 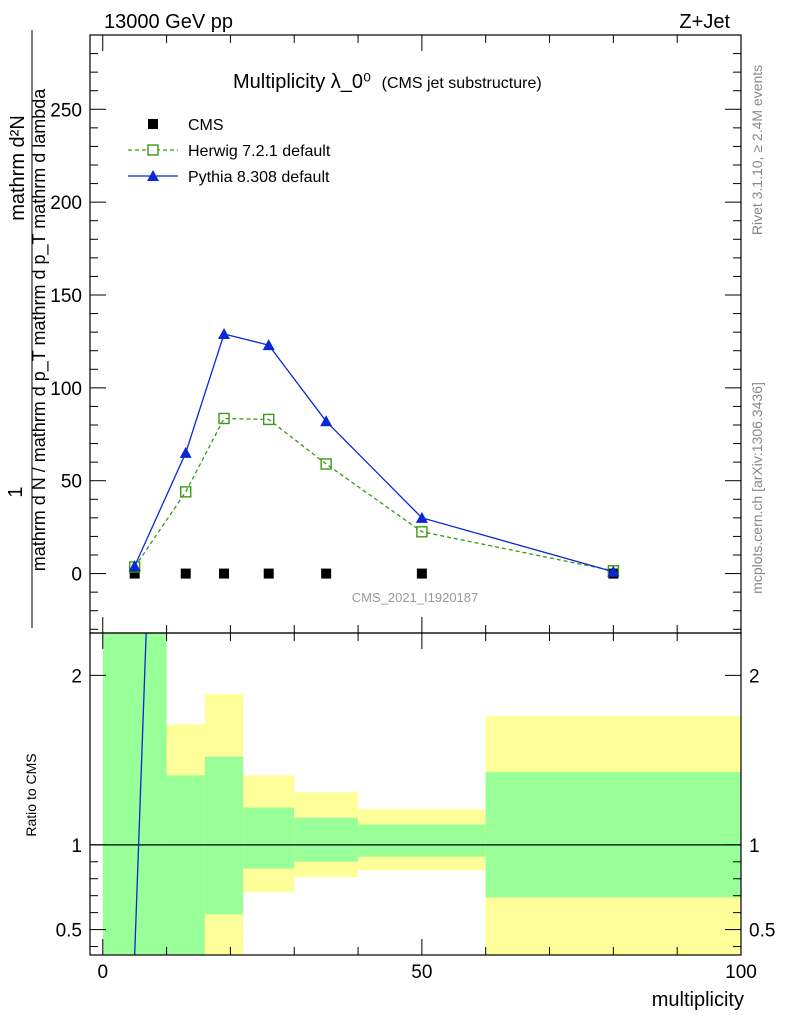 What do you see at coordinates (415, 597) in the screenshot?
I see `analysis-watermark: CMS_2021_I1920187` at bounding box center [415, 597].